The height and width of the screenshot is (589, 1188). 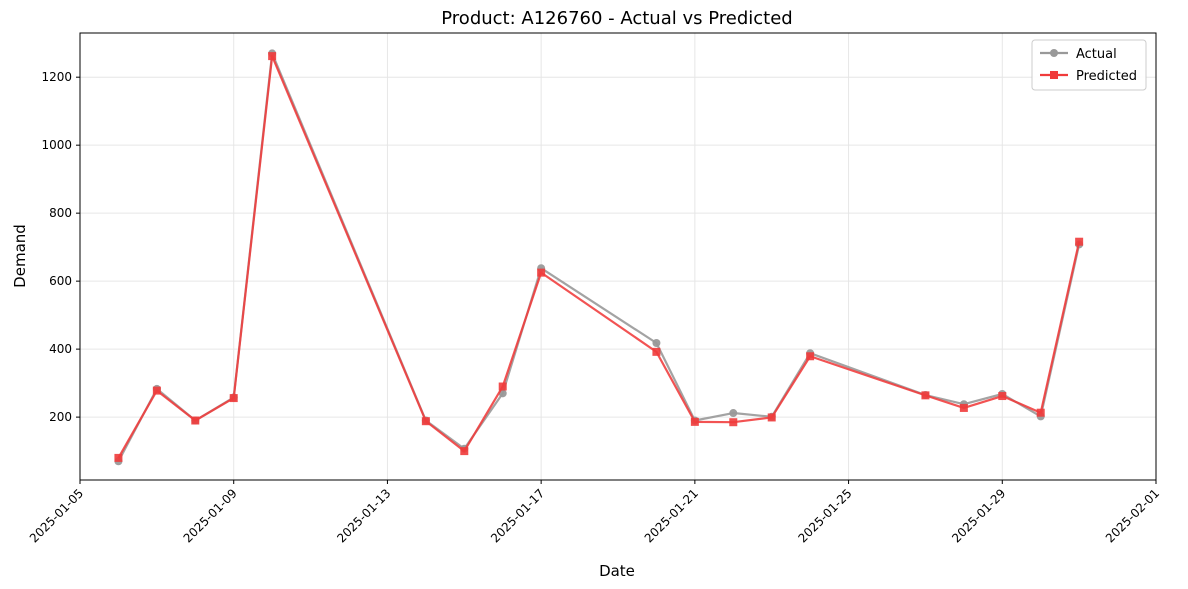 What do you see at coordinates (824, 515) in the screenshot?
I see `x-tick-label: 2025-01-25` at bounding box center [824, 515].